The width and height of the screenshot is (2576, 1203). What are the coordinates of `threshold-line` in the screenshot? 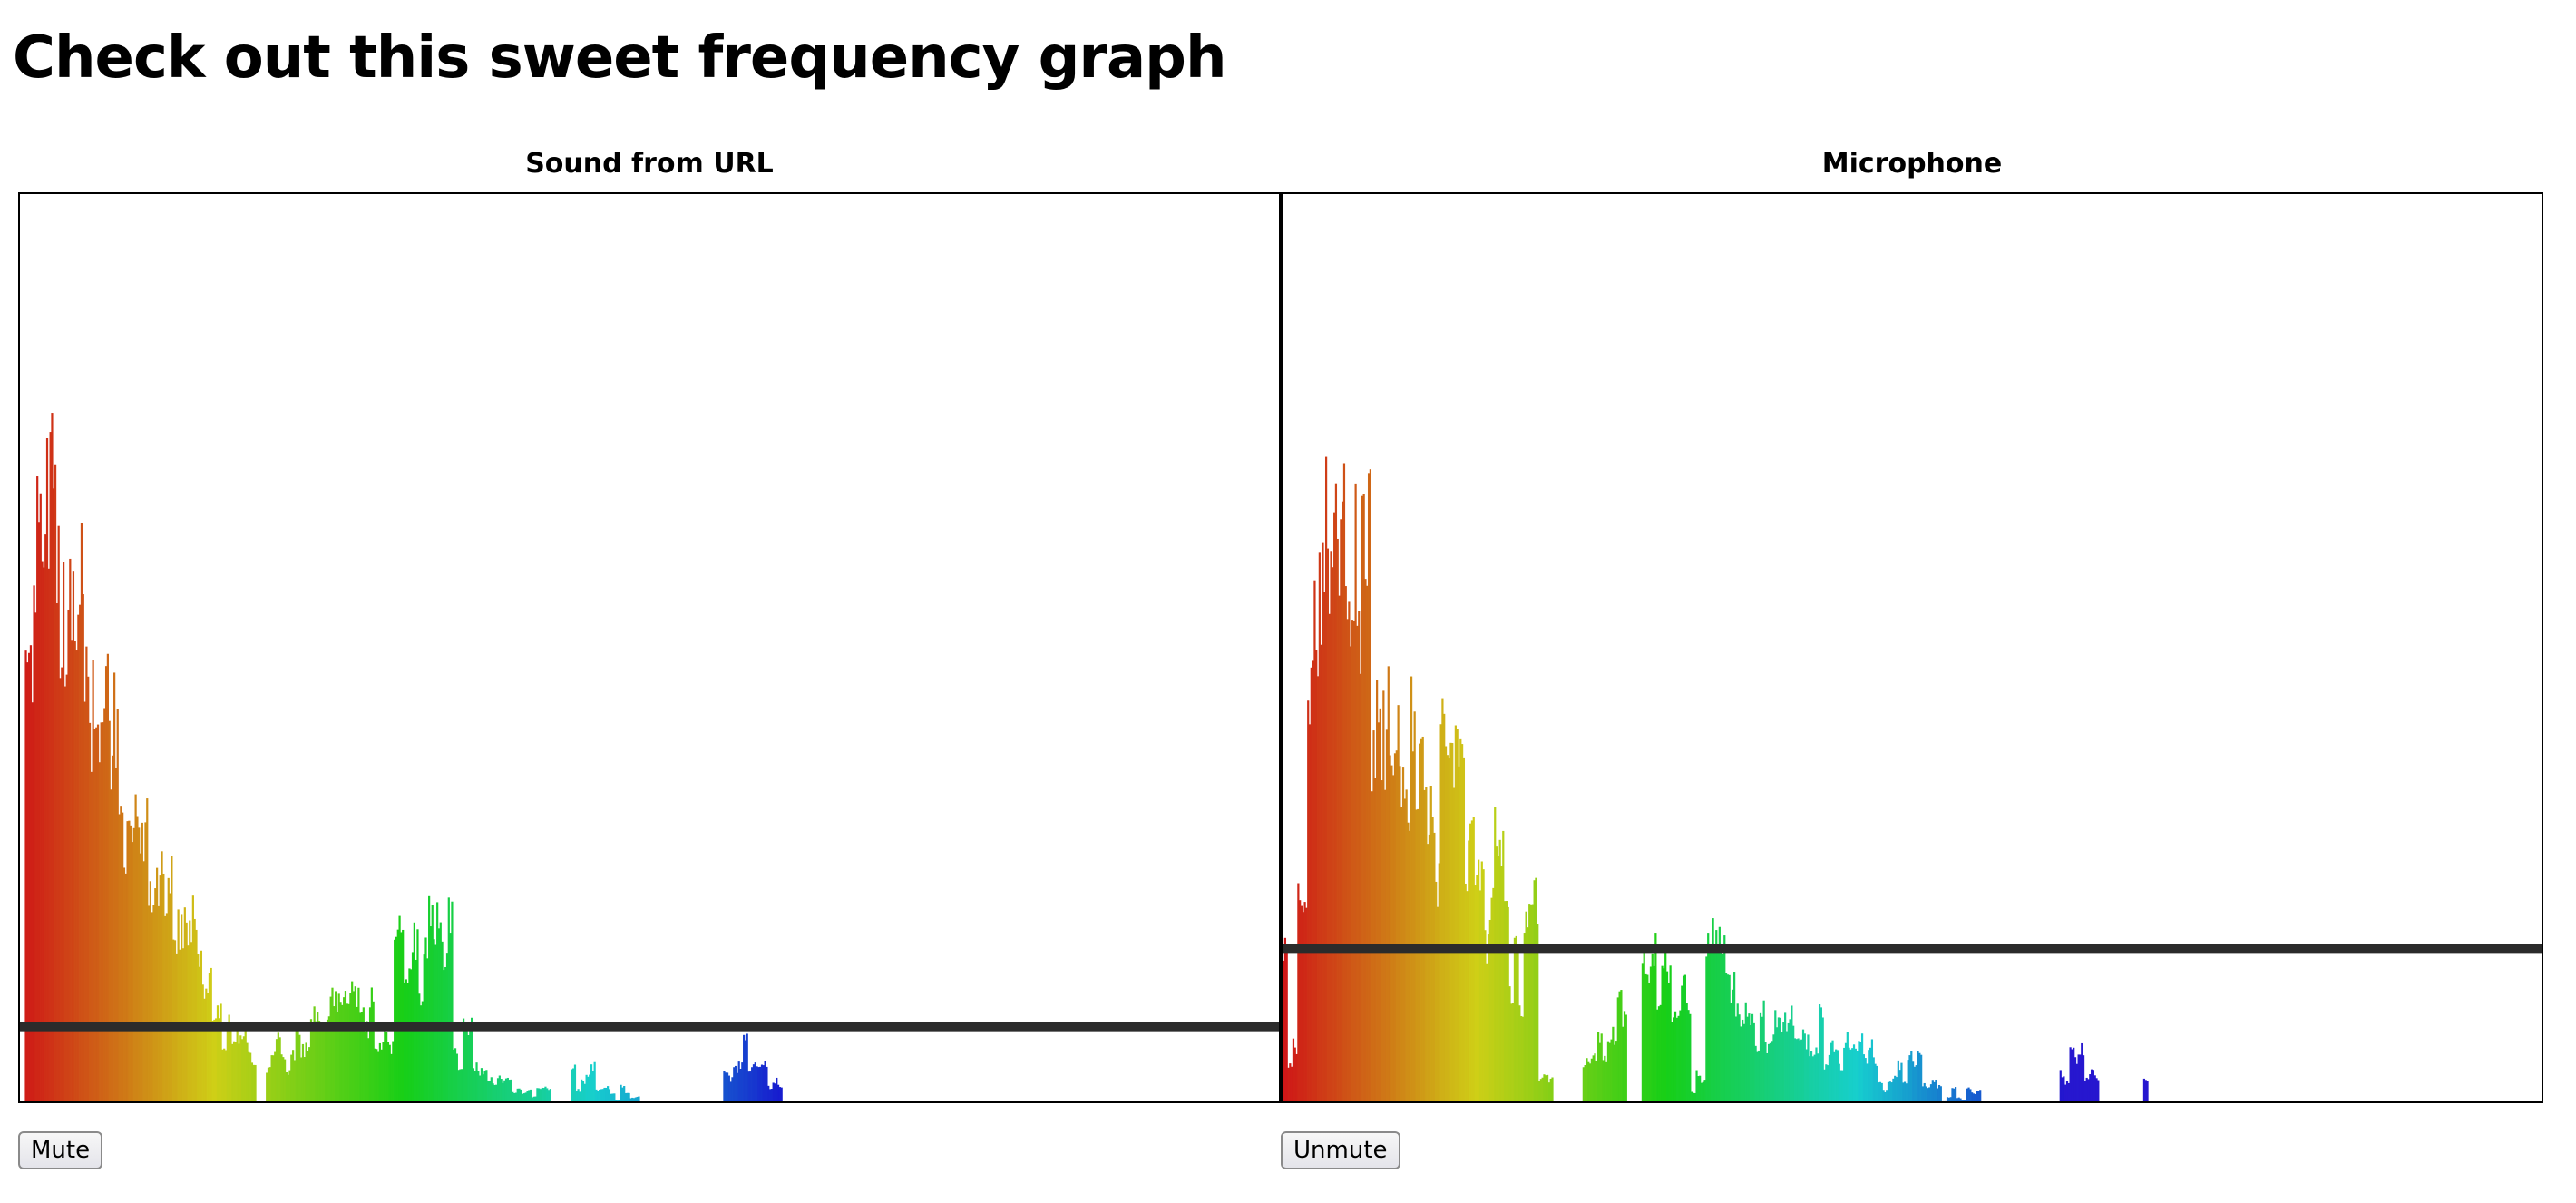 It's located at (649, 1027).